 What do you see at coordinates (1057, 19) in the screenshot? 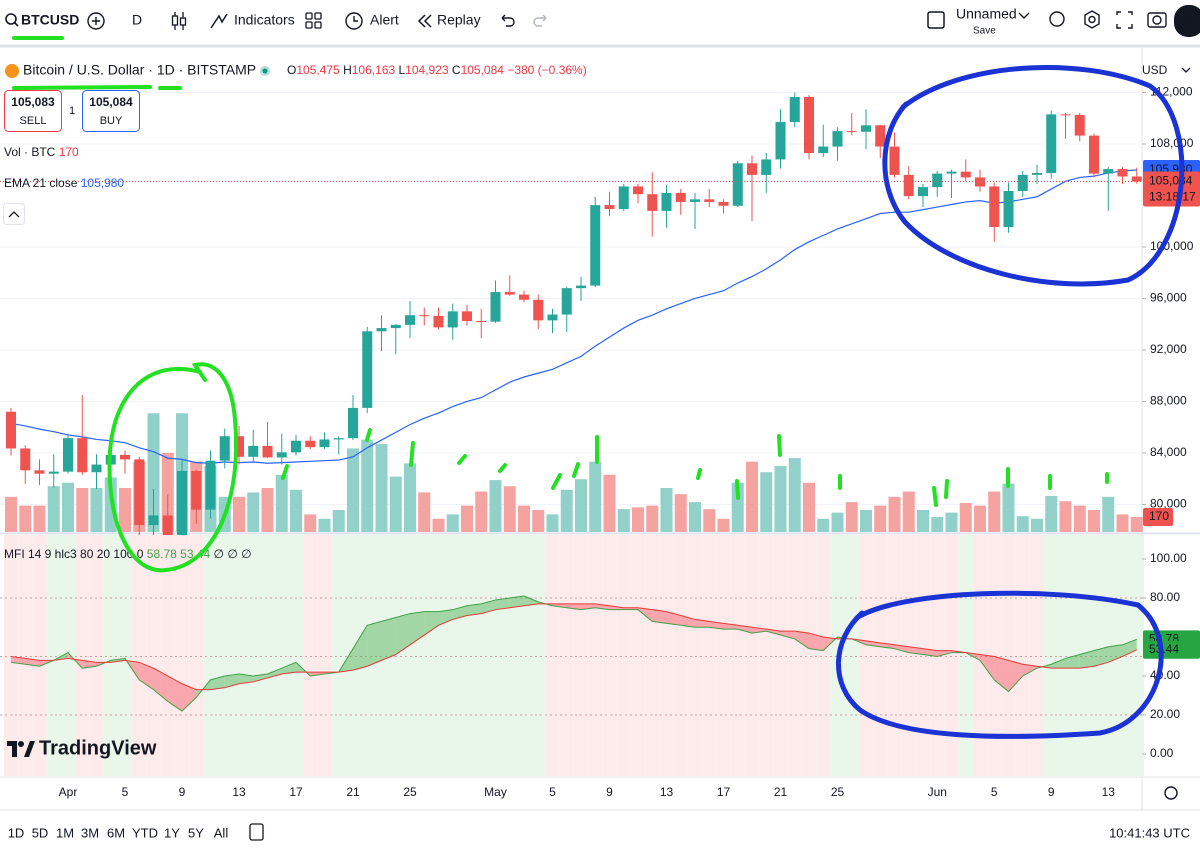
I see `quick-search-icon` at bounding box center [1057, 19].